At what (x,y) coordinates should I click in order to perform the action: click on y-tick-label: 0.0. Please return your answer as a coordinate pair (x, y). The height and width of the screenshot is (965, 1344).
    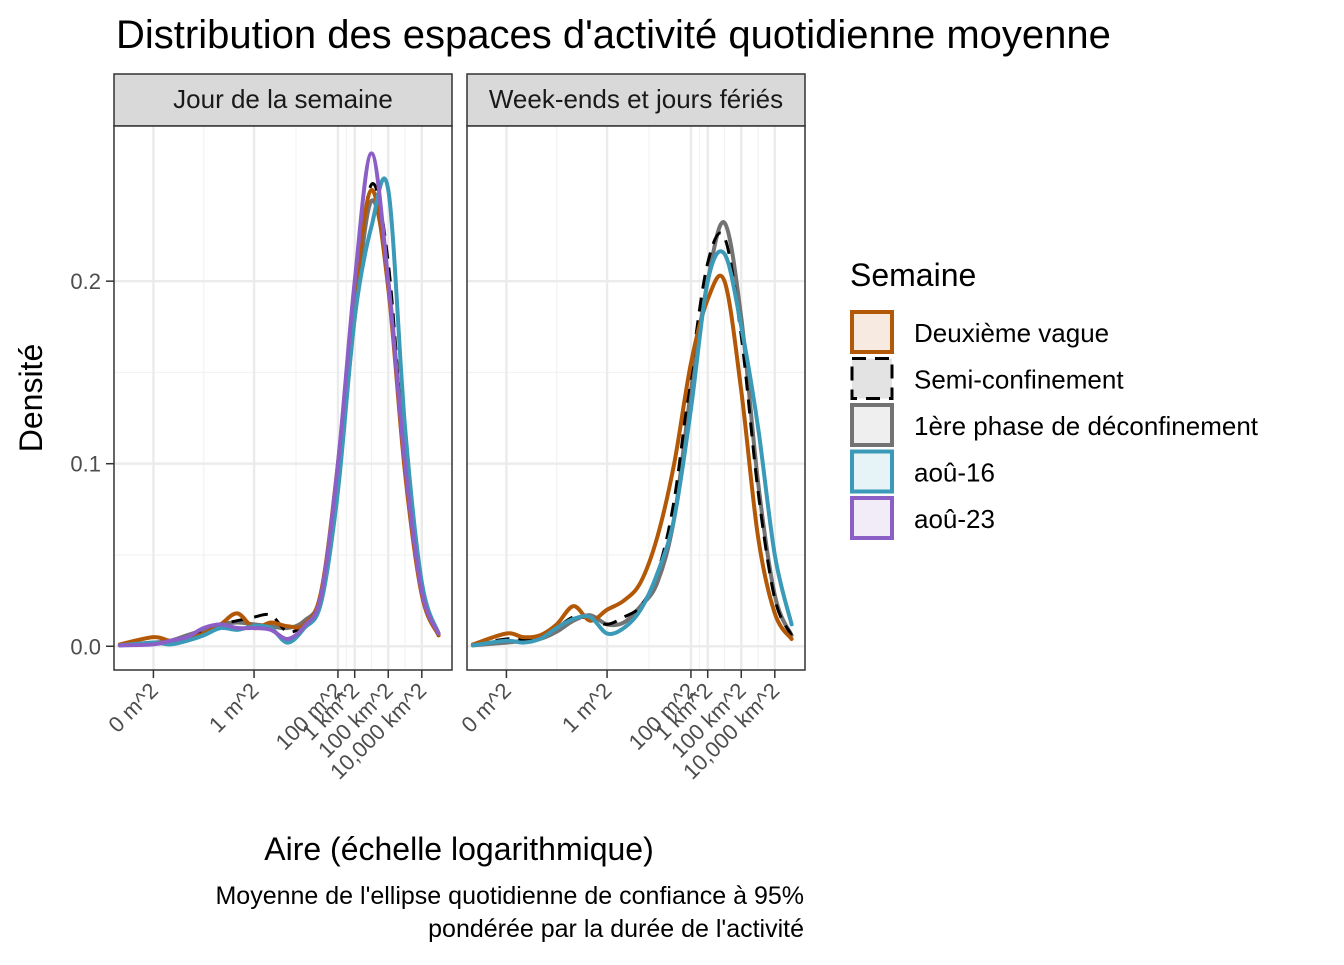
    Looking at the image, I should click on (85, 646).